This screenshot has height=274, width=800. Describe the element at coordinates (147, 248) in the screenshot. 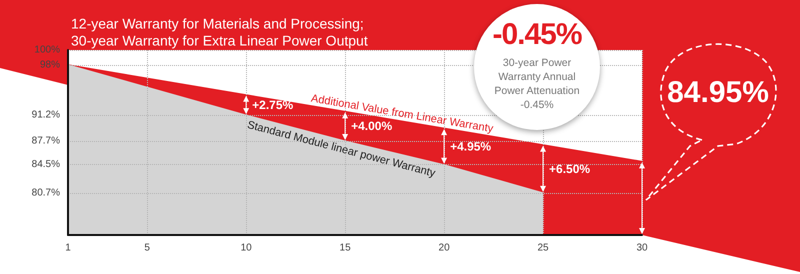

I see `x-tick-label: 5` at that location.